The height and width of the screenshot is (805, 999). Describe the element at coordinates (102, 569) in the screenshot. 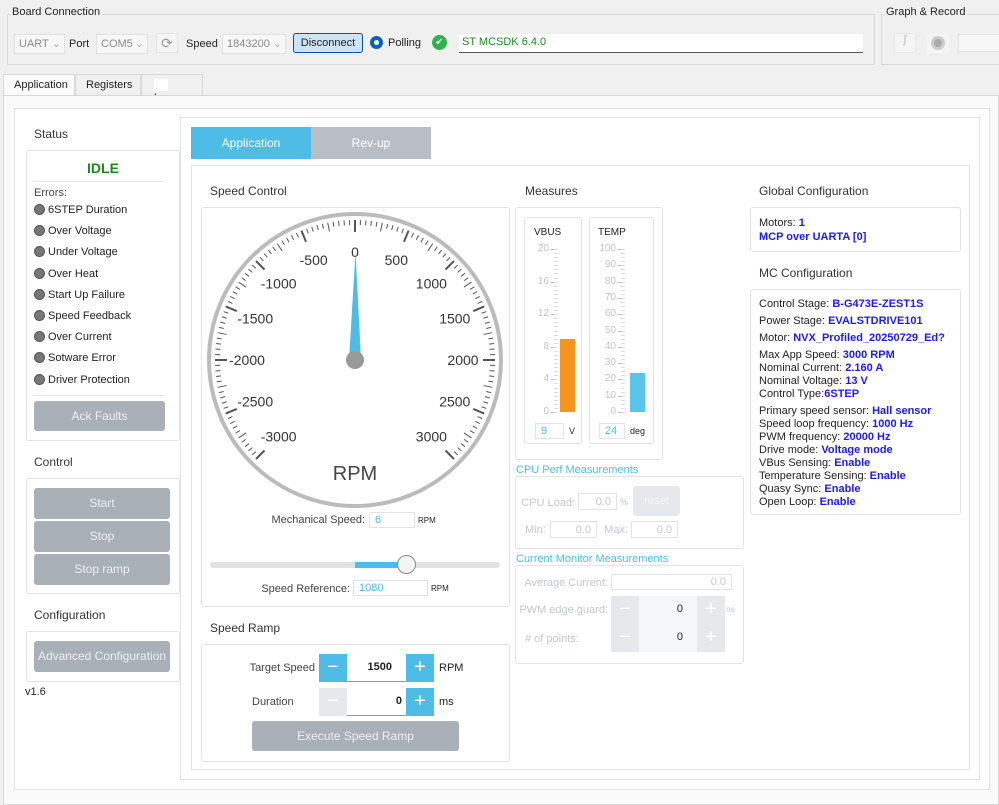

I see `stop-ramp-button: Stop ramp` at that location.